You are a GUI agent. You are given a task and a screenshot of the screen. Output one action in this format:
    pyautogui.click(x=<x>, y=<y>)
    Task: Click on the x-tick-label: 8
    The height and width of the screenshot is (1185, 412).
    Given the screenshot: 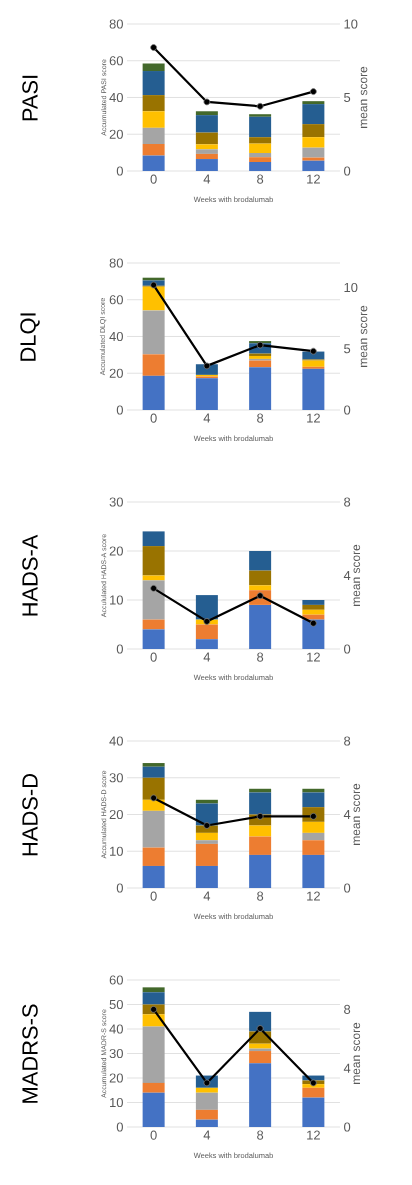 What is the action you would take?
    pyautogui.click(x=260, y=1135)
    